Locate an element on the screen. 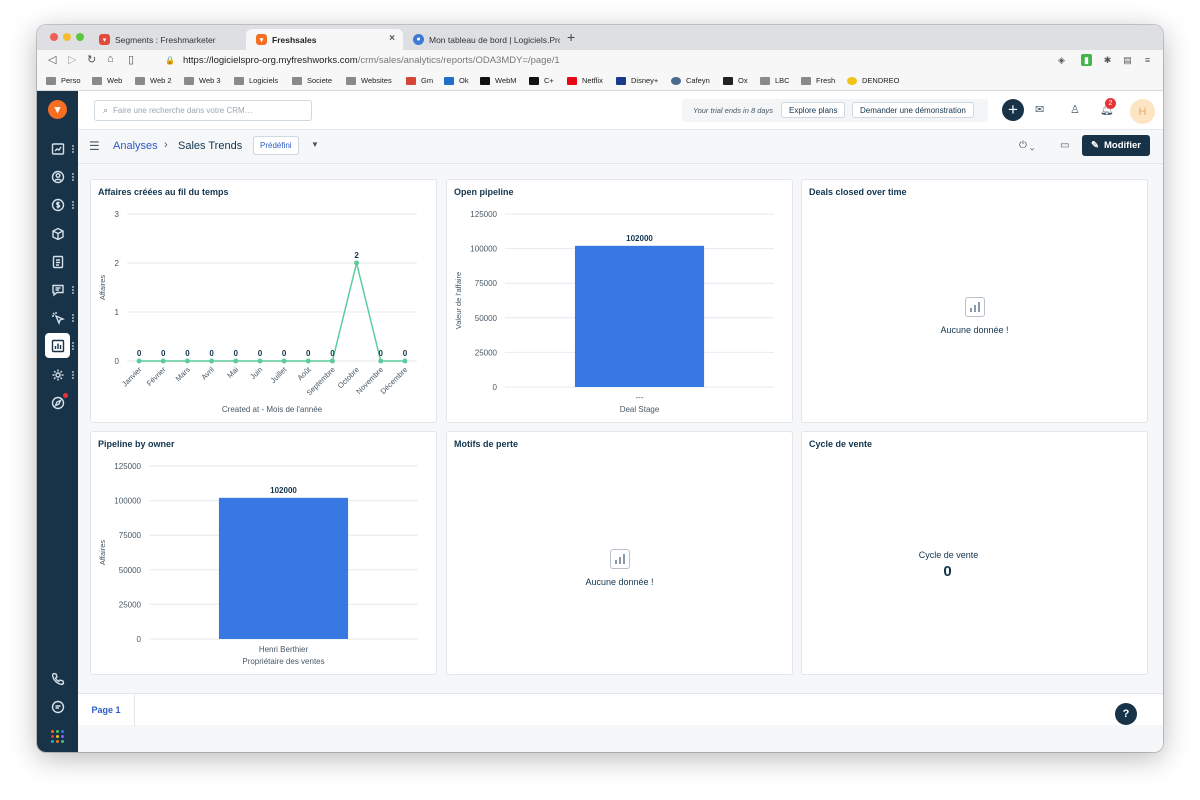 This screenshot has height=800, width=1200. sidebar-settings-icon is located at coordinates (57, 374).